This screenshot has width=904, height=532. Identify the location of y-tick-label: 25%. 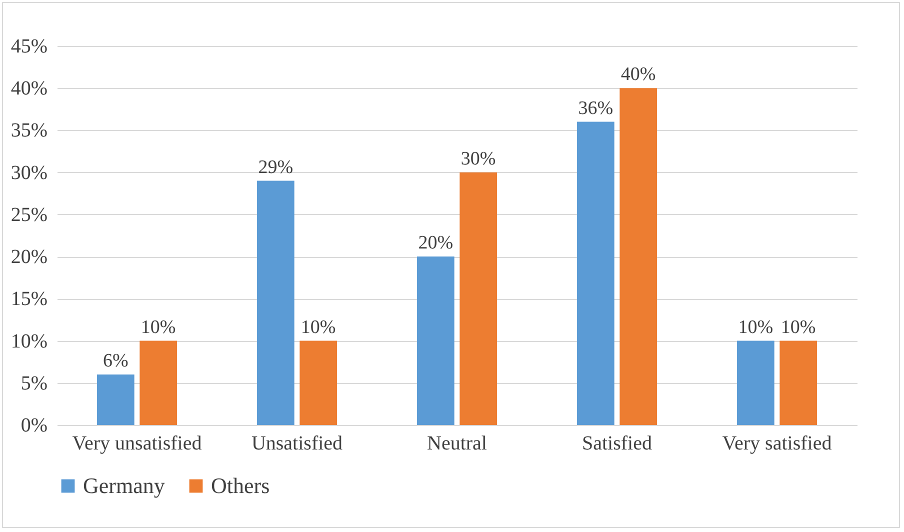
(29, 215).